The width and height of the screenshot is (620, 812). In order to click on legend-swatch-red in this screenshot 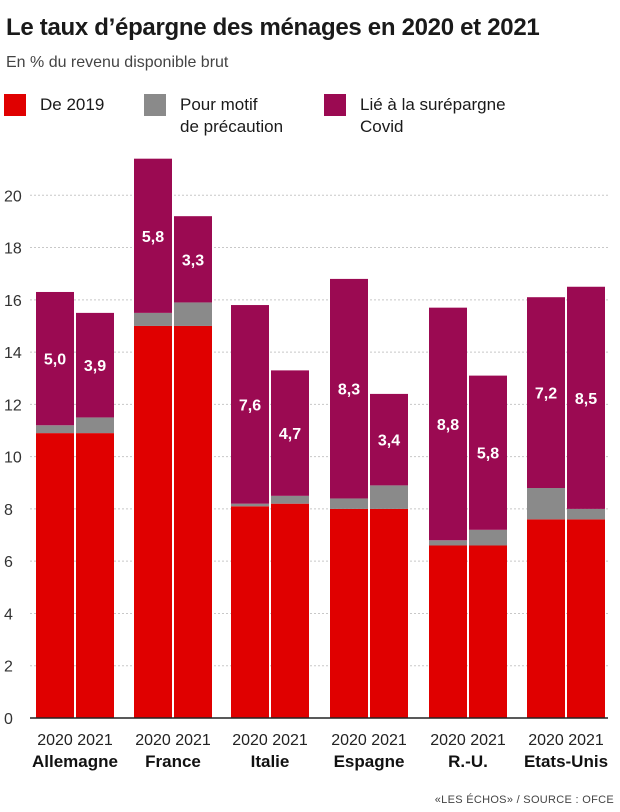, I will do `click(15, 105)`.